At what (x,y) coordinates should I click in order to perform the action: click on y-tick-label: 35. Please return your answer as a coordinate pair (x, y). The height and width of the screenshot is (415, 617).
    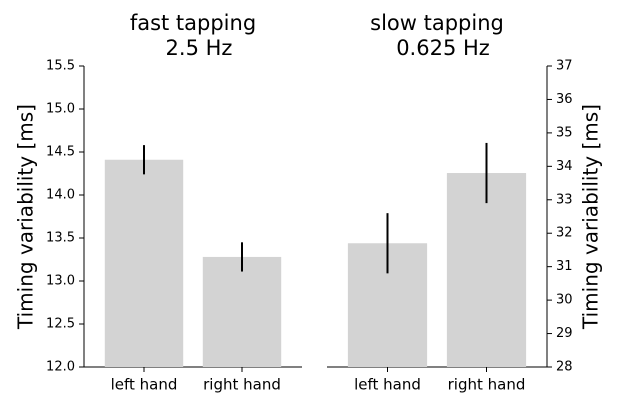
    Looking at the image, I should click on (564, 132).